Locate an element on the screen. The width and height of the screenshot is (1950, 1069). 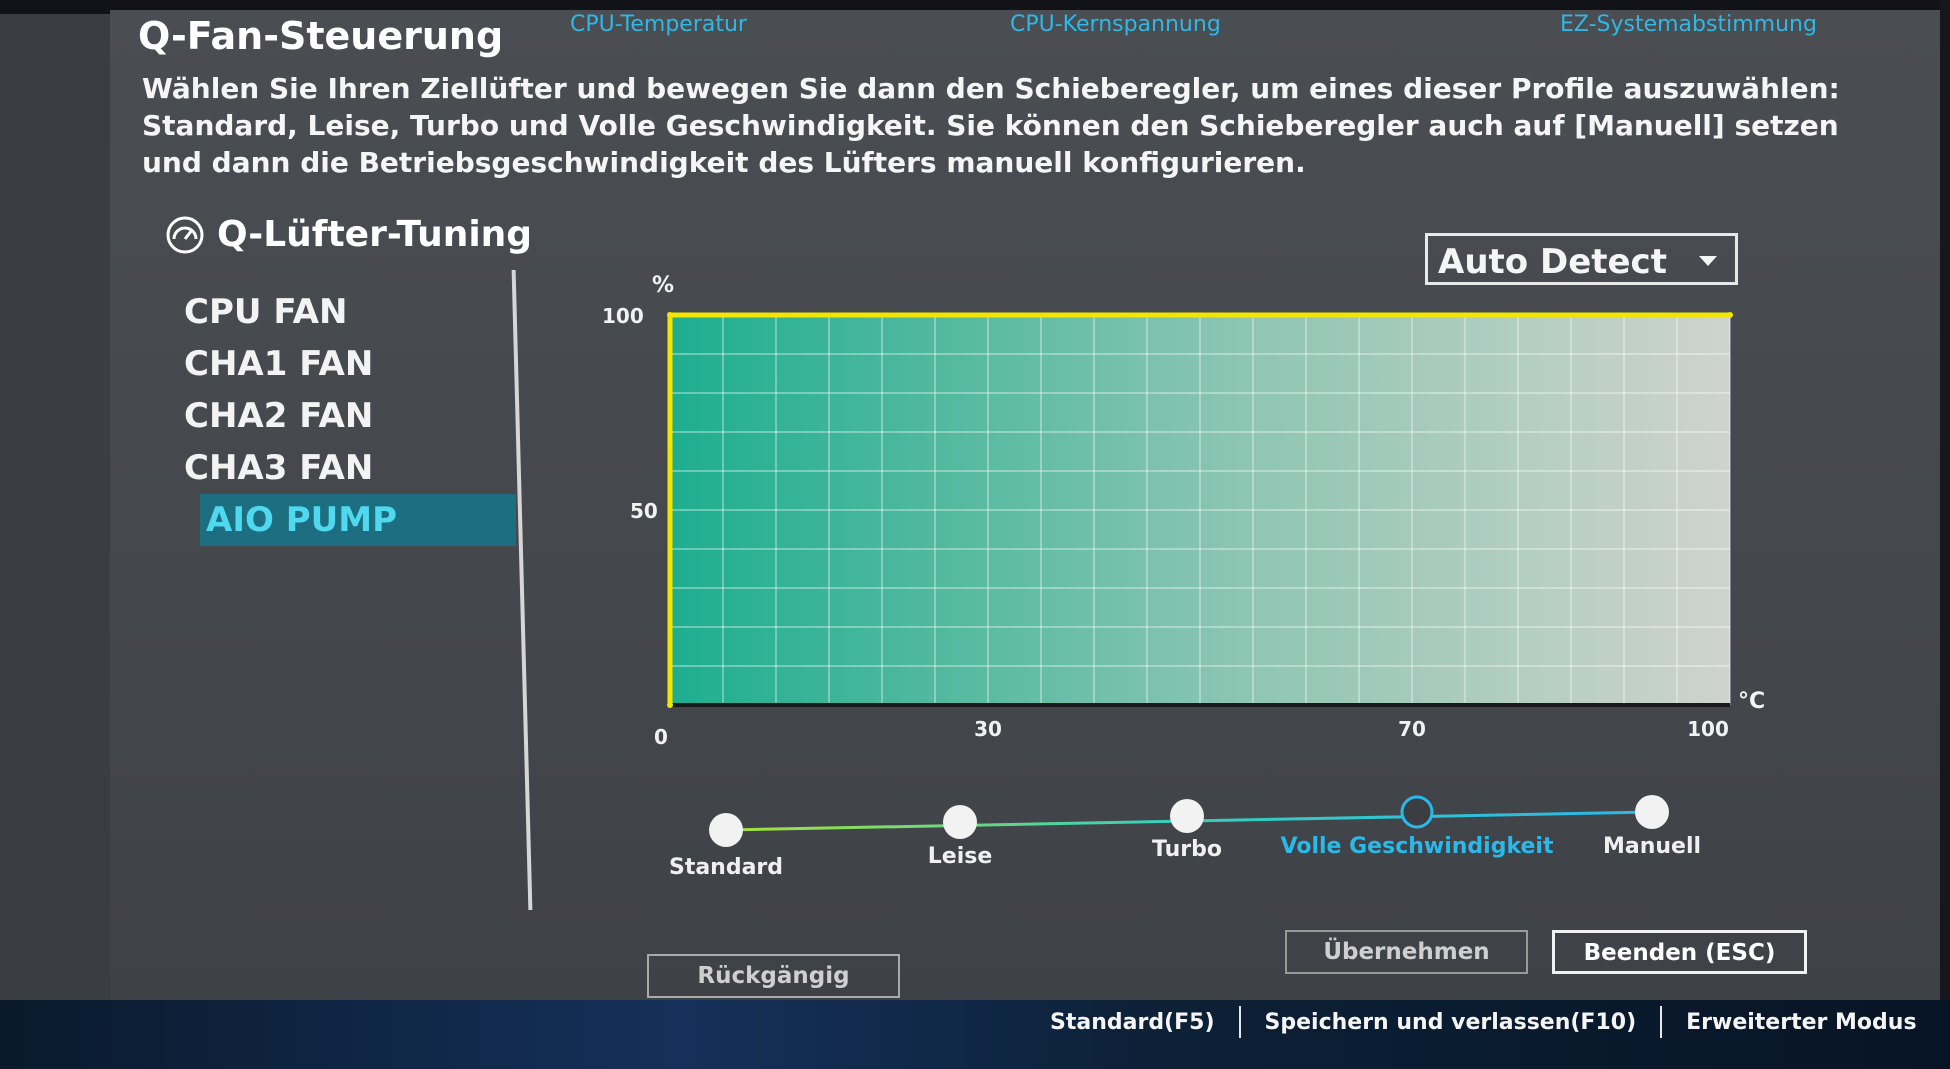
detect-mode-value: Auto Detect is located at coordinates (1552, 262).